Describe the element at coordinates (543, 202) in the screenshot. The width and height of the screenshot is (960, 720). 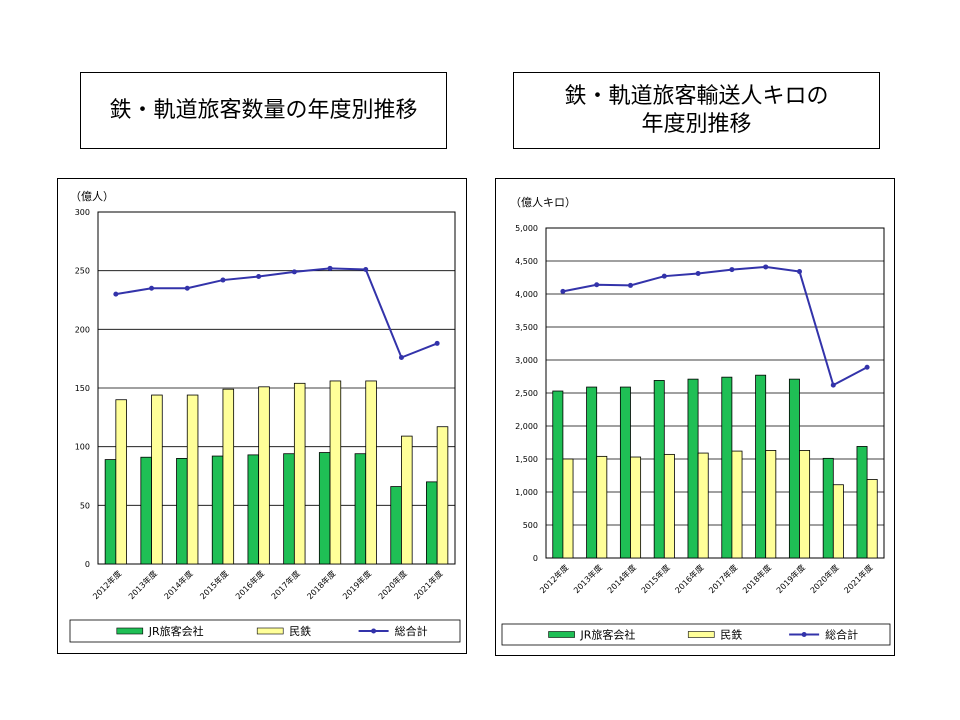
I see `y-unit-label: （億人キロ）` at that location.